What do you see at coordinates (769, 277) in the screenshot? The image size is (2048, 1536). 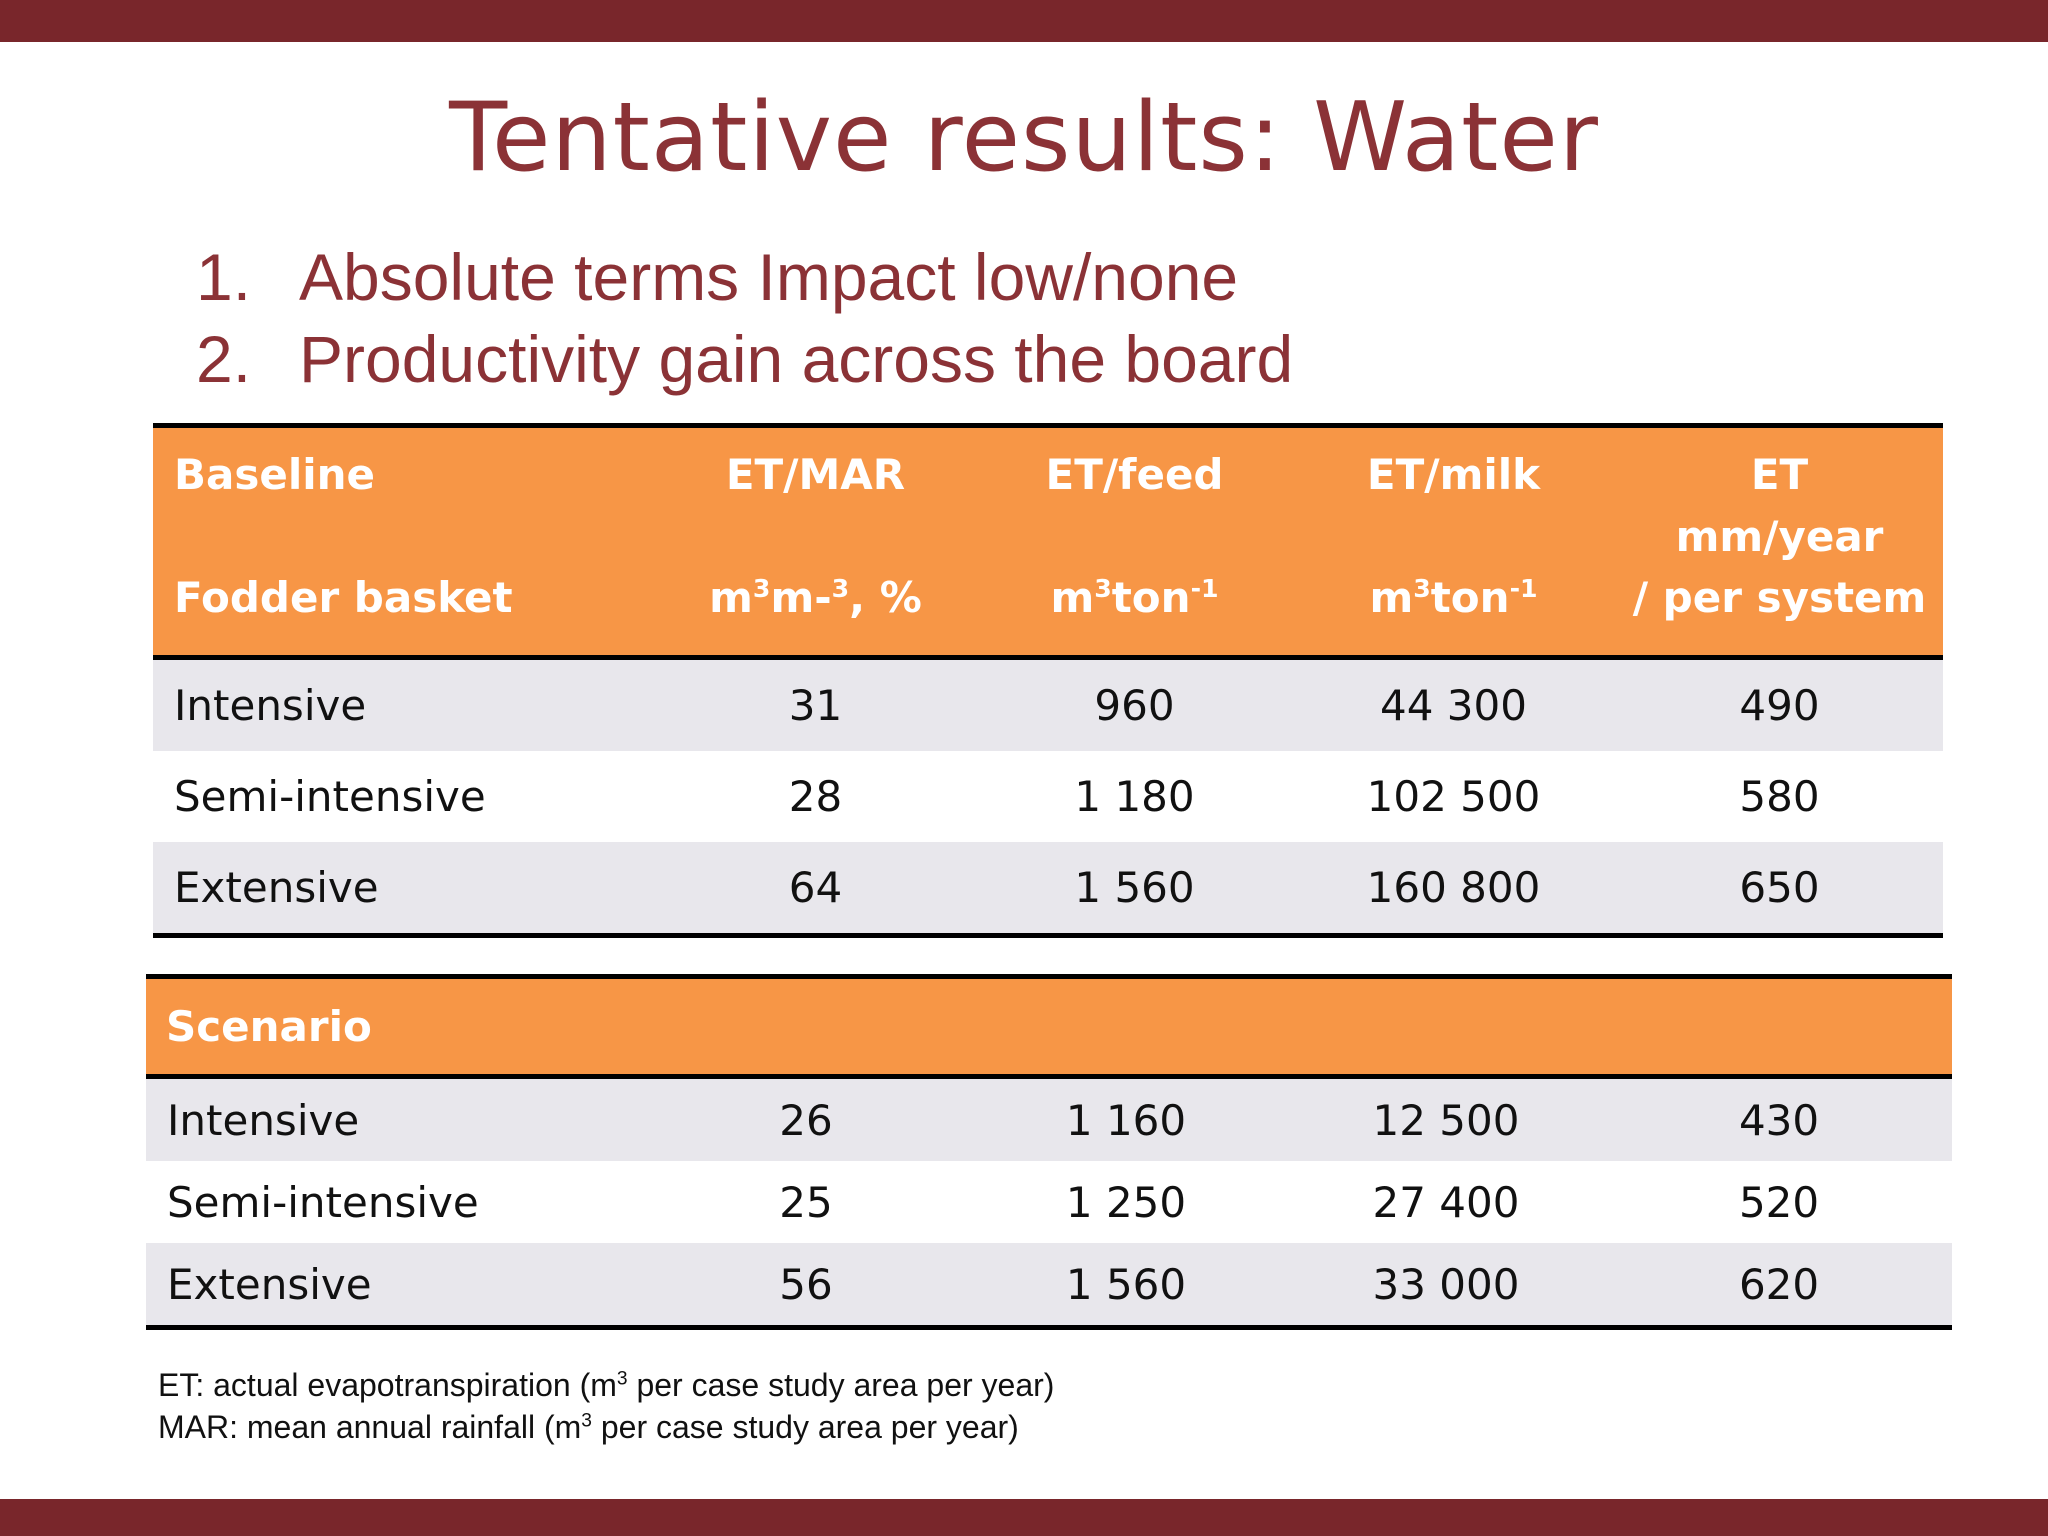 I see `bullet-text: Absolute terms Impact low/none` at bounding box center [769, 277].